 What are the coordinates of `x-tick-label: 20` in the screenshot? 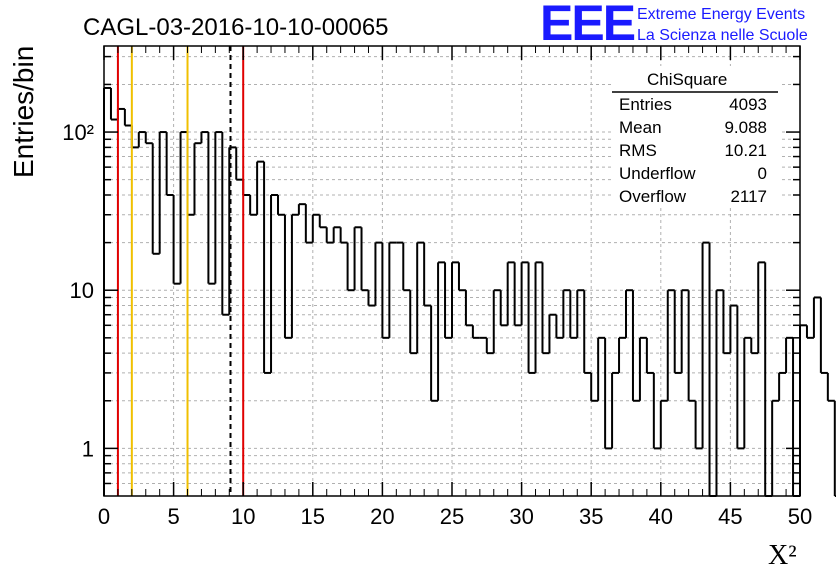 It's located at (382, 516).